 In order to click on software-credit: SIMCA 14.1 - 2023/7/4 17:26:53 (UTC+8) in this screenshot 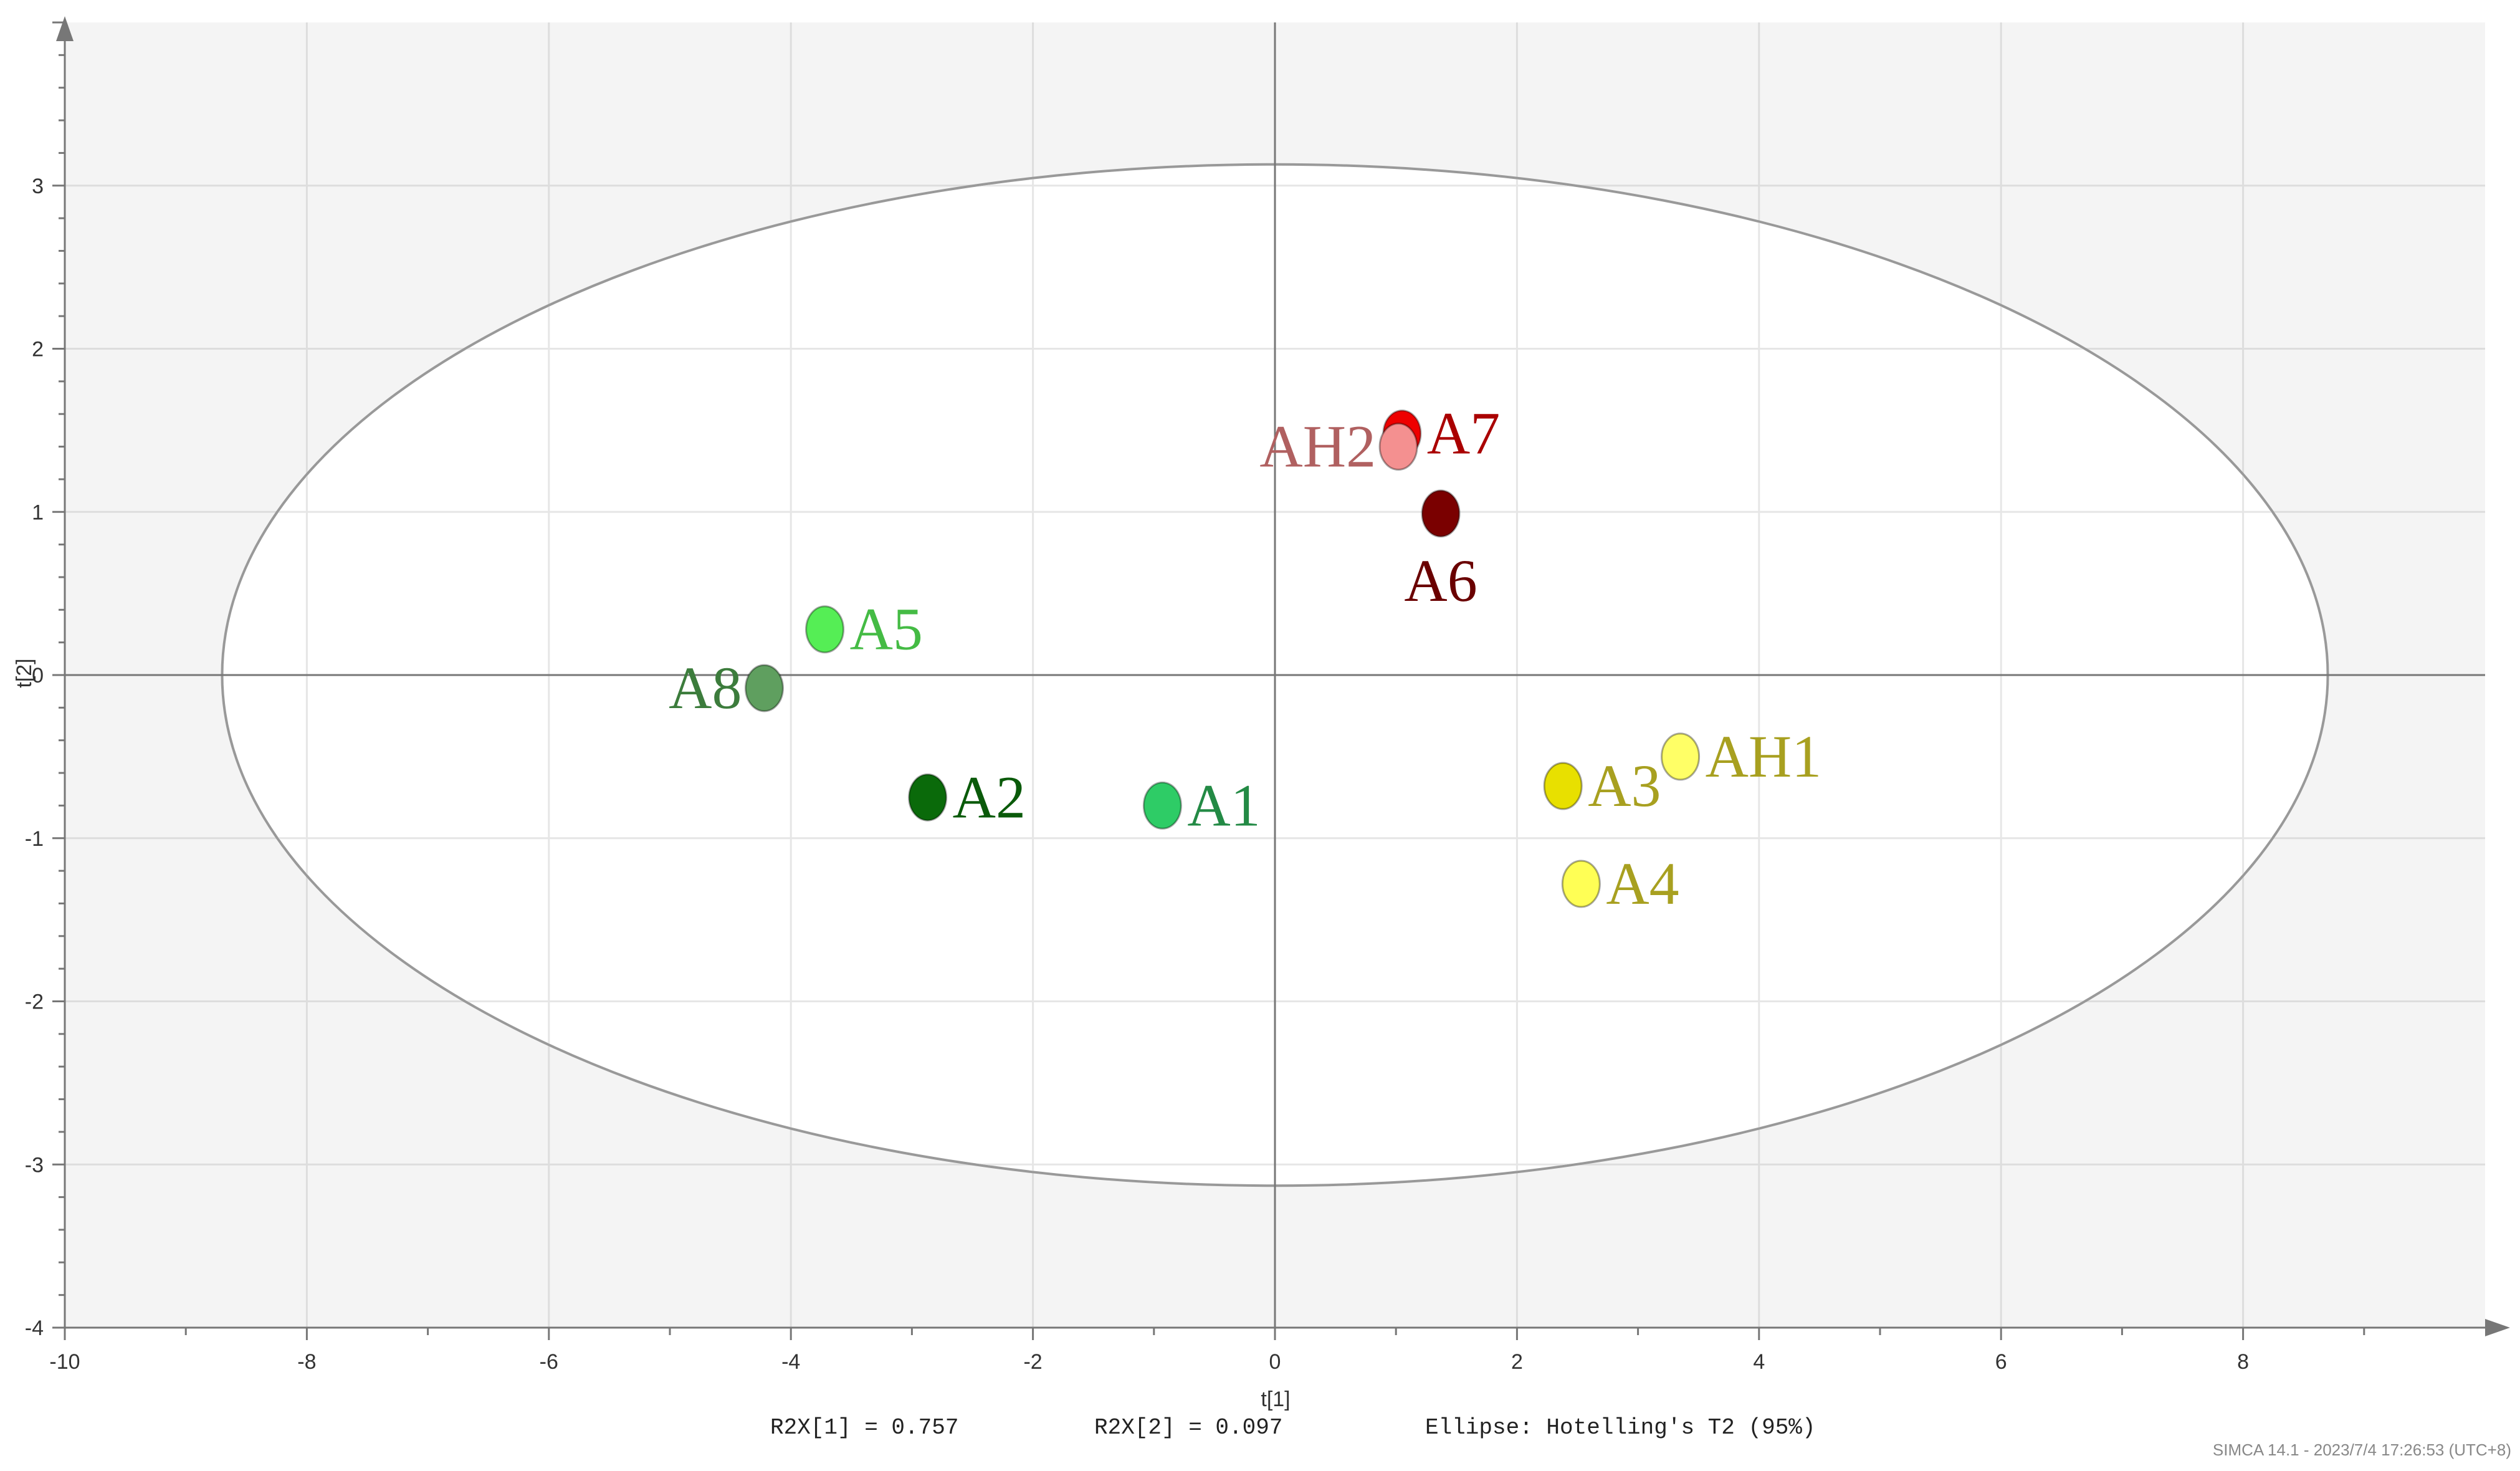, I will do `click(2362, 1449)`.